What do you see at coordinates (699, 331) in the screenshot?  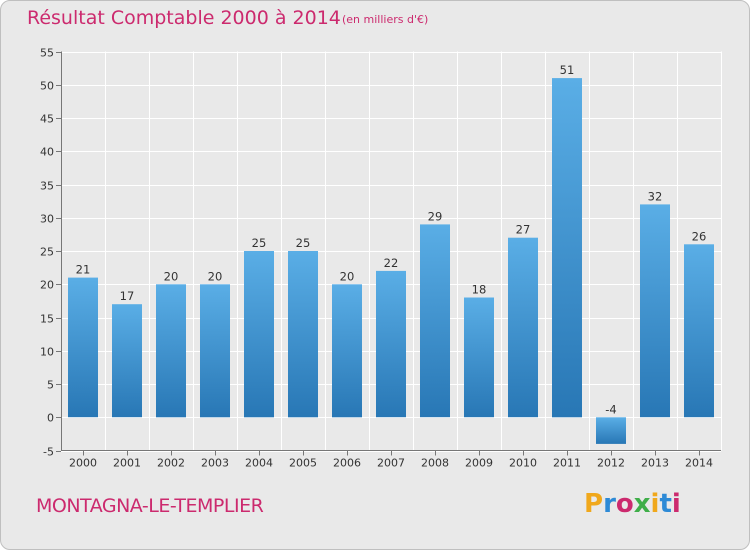 I see `bar-2014` at bounding box center [699, 331].